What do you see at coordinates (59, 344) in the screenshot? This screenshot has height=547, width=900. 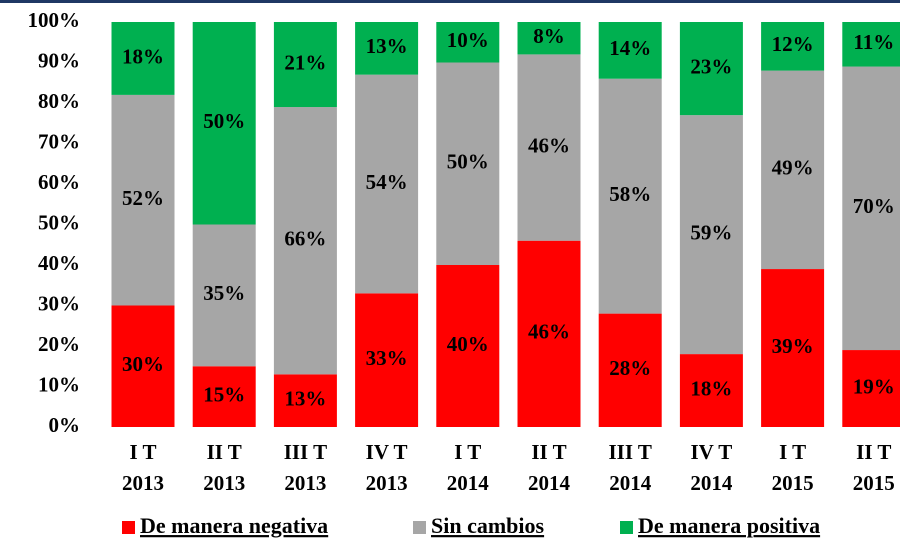 I see `y-tick-label: 20%` at bounding box center [59, 344].